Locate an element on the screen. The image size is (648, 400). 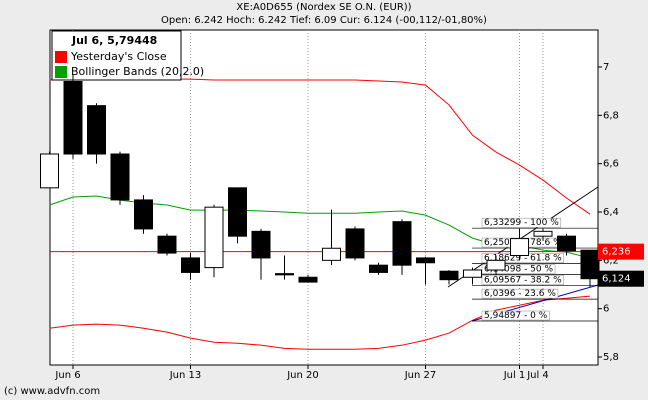
footer: (c) www.advfn.com is located at coordinates (52, 391).